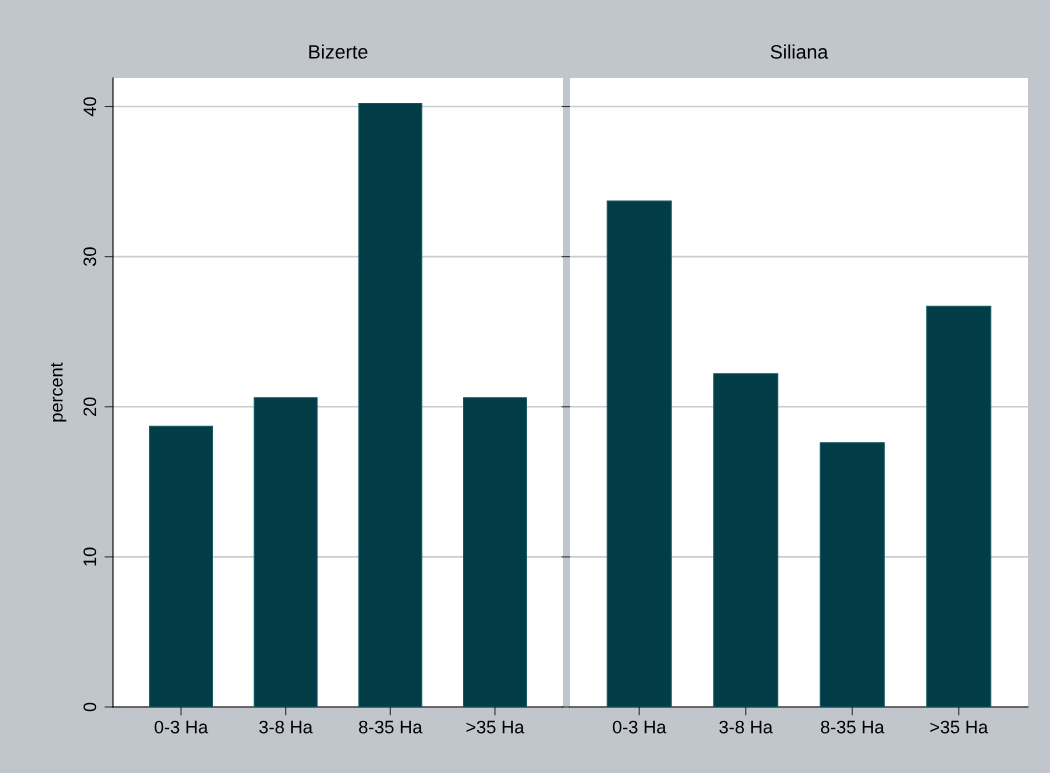 The image size is (1050, 773). What do you see at coordinates (58, 392) in the screenshot?
I see `y-axis-title: percent` at bounding box center [58, 392].